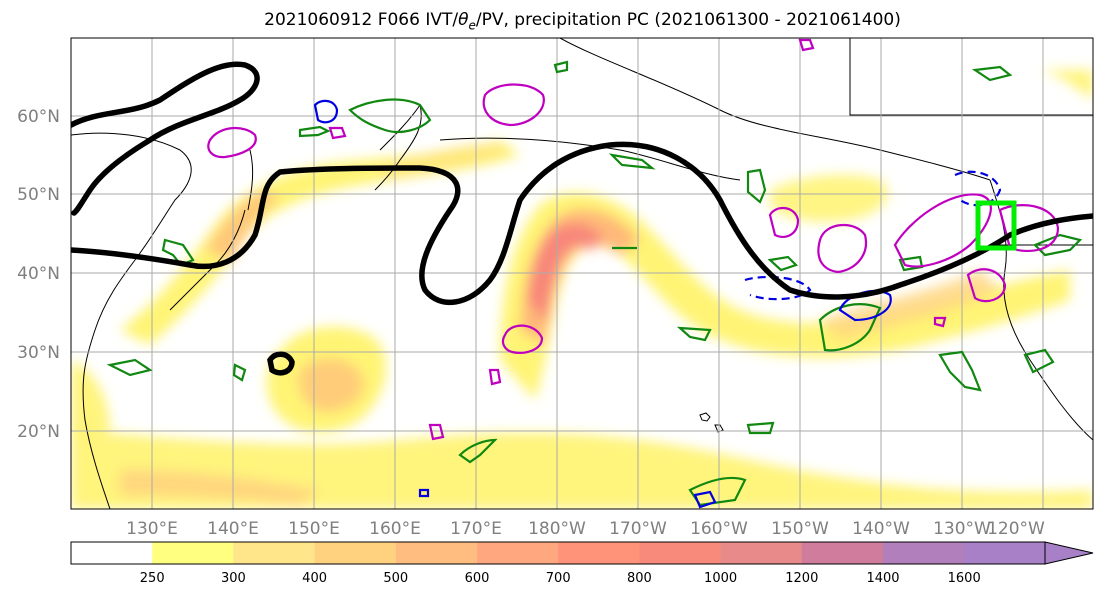  What do you see at coordinates (445, 161) in the screenshot?
I see `ivt-alaska-coast` at bounding box center [445, 161].